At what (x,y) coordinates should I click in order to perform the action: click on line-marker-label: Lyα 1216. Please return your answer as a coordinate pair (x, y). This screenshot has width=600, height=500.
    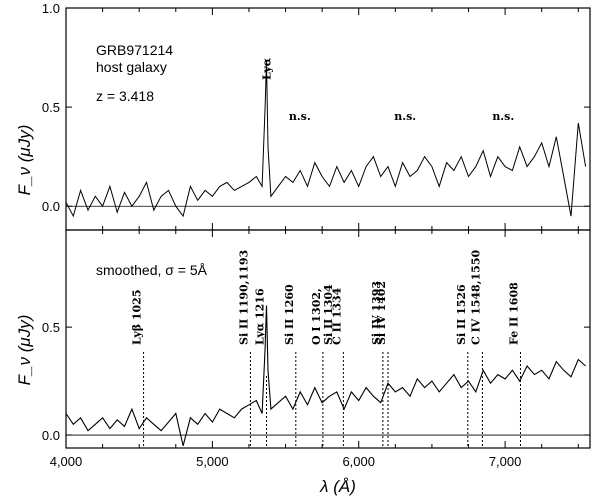
    Looking at the image, I should click on (260, 316).